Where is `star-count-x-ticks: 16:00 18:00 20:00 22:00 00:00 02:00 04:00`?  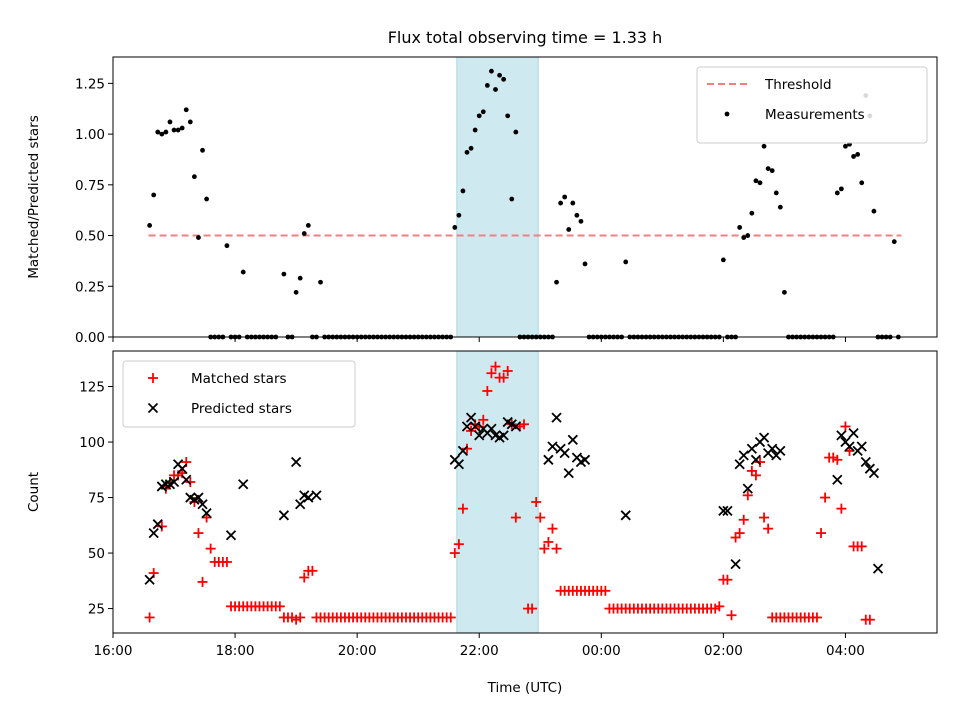 star-count-x-ticks: 16:00 18:00 20:00 22:00 00:00 02:00 04:00 is located at coordinates (479, 646).